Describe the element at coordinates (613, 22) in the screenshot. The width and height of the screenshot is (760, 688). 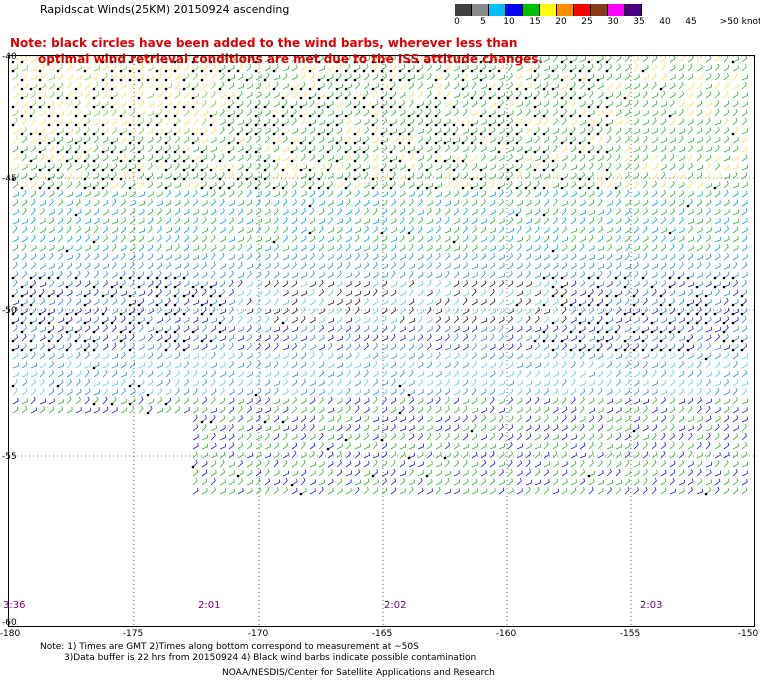
I see `legend-label-6: 30` at that location.